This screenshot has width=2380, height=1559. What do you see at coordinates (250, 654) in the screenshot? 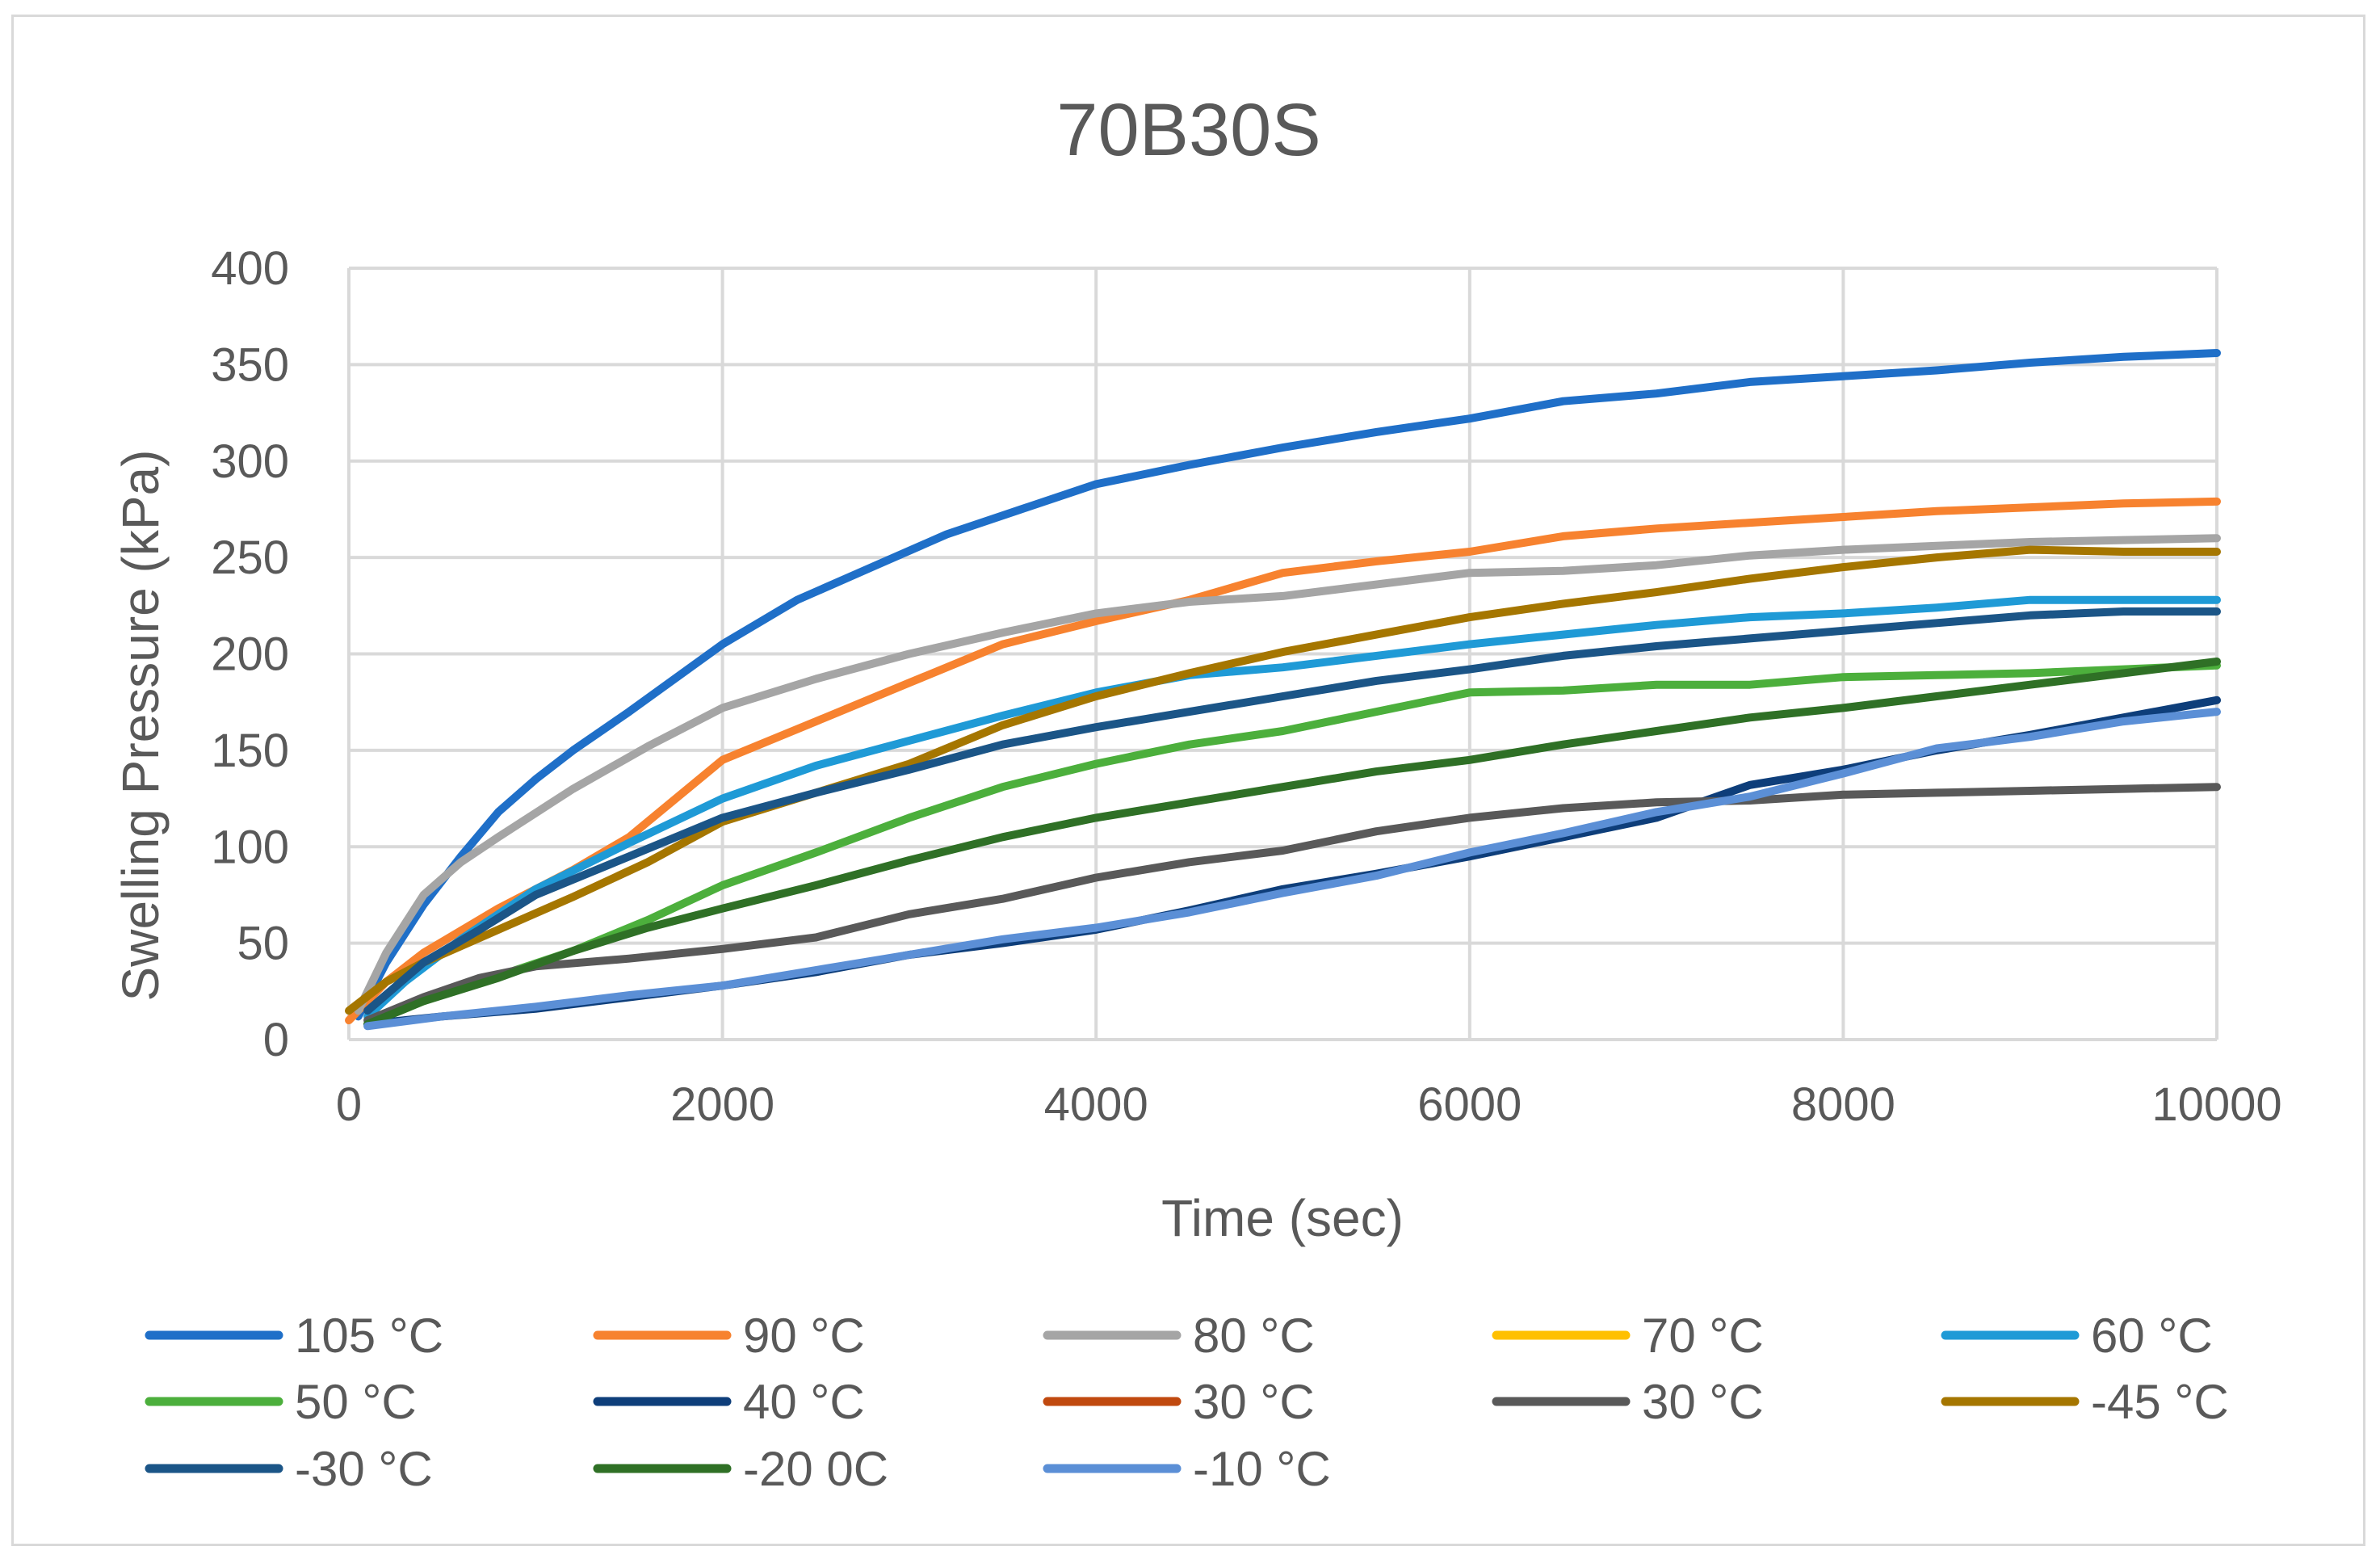
I see `y-tick-label: 200` at bounding box center [250, 654].